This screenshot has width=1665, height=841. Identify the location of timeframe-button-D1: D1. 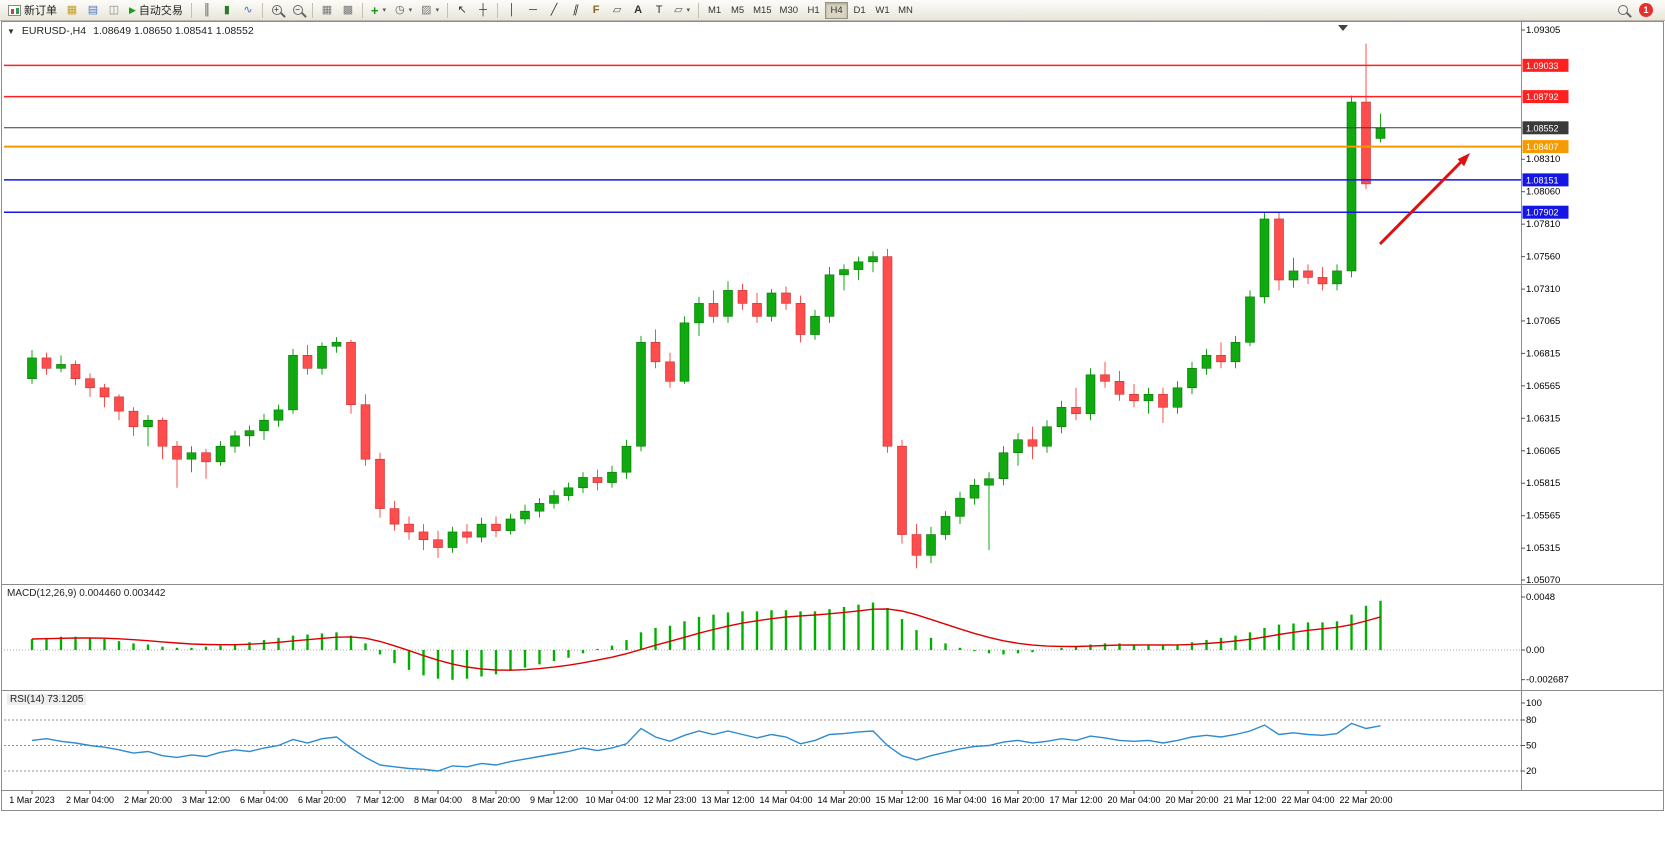
(859, 10).